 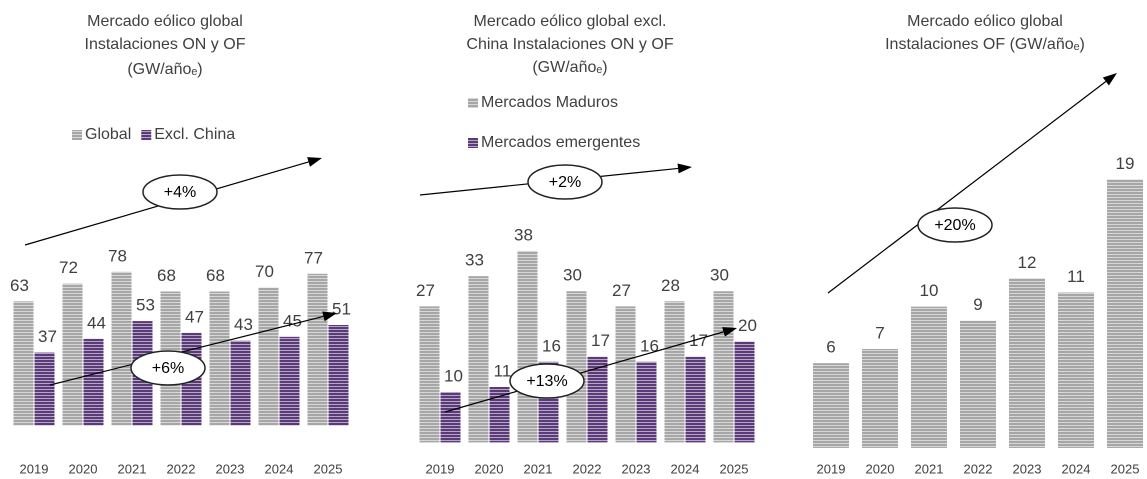 I want to click on data-label: 16, so click(x=551, y=345).